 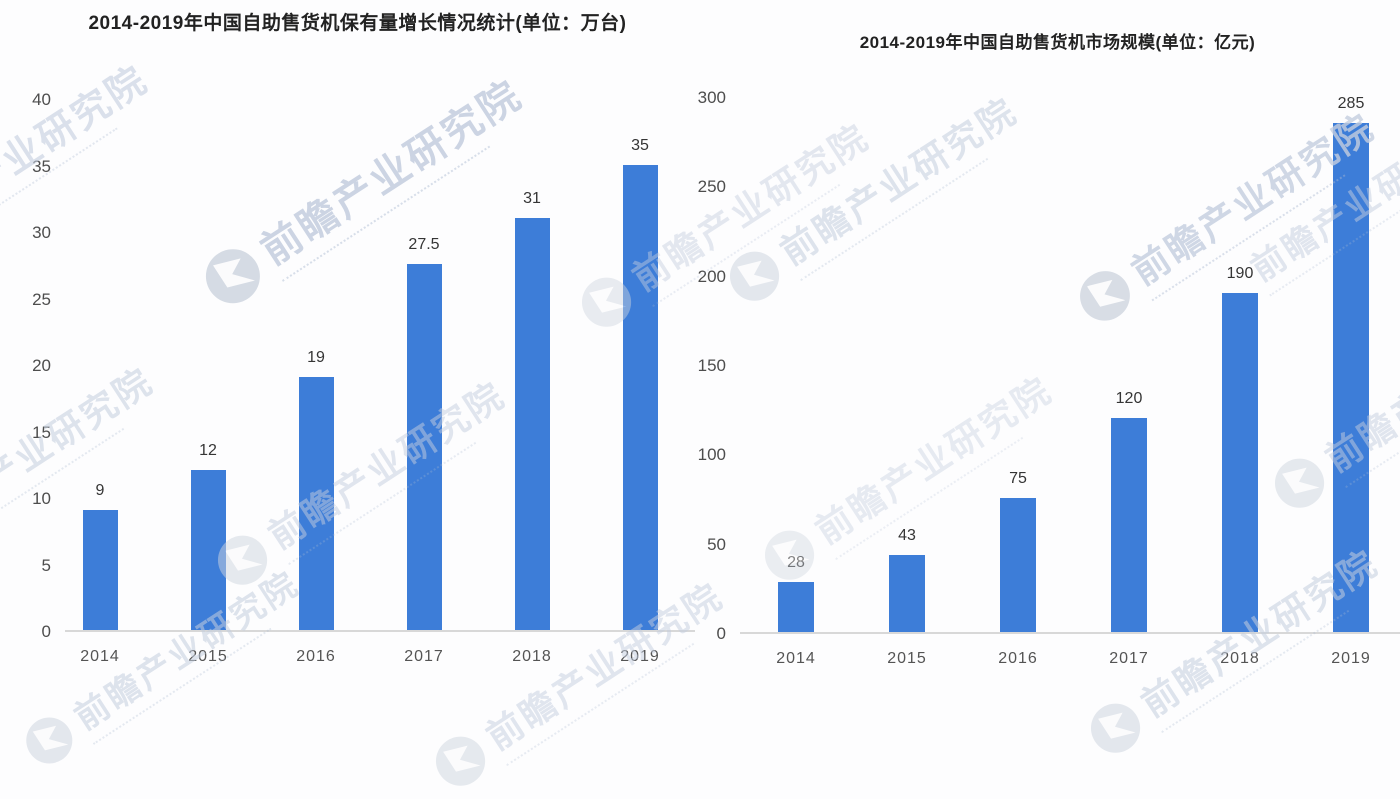 I want to click on bar-value-label: 75, so click(x=1018, y=478).